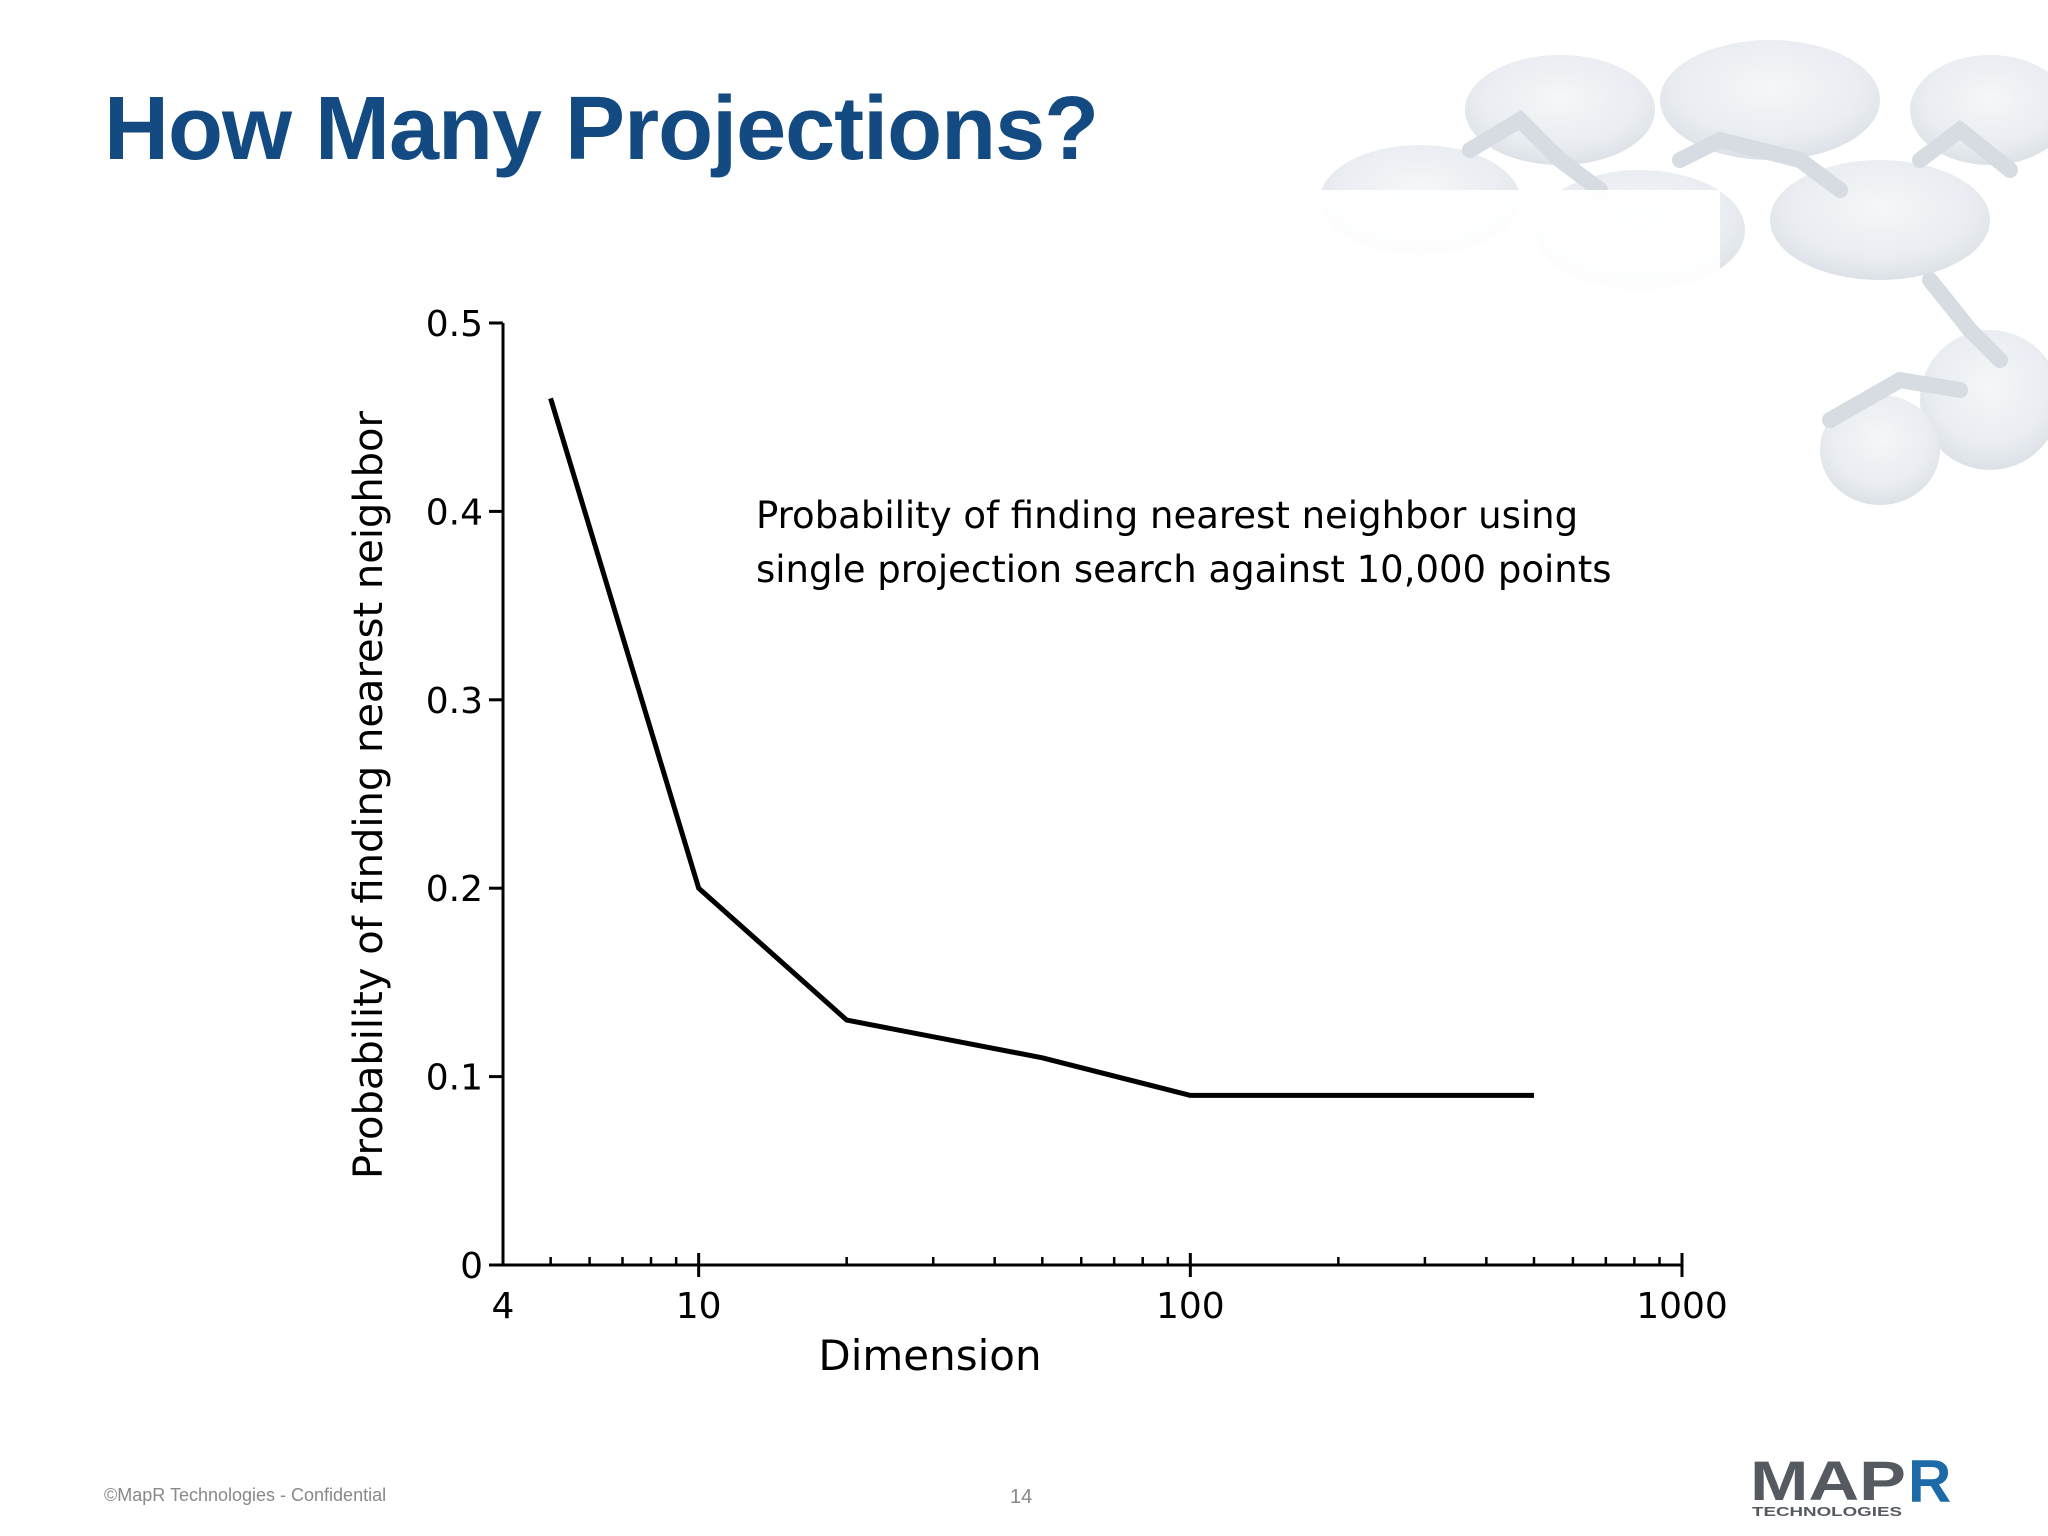 Image resolution: width=2048 pixels, height=1536 pixels. Describe the element at coordinates (1105, 1261) in the screenshot. I see `x-minor-ticks` at that location.